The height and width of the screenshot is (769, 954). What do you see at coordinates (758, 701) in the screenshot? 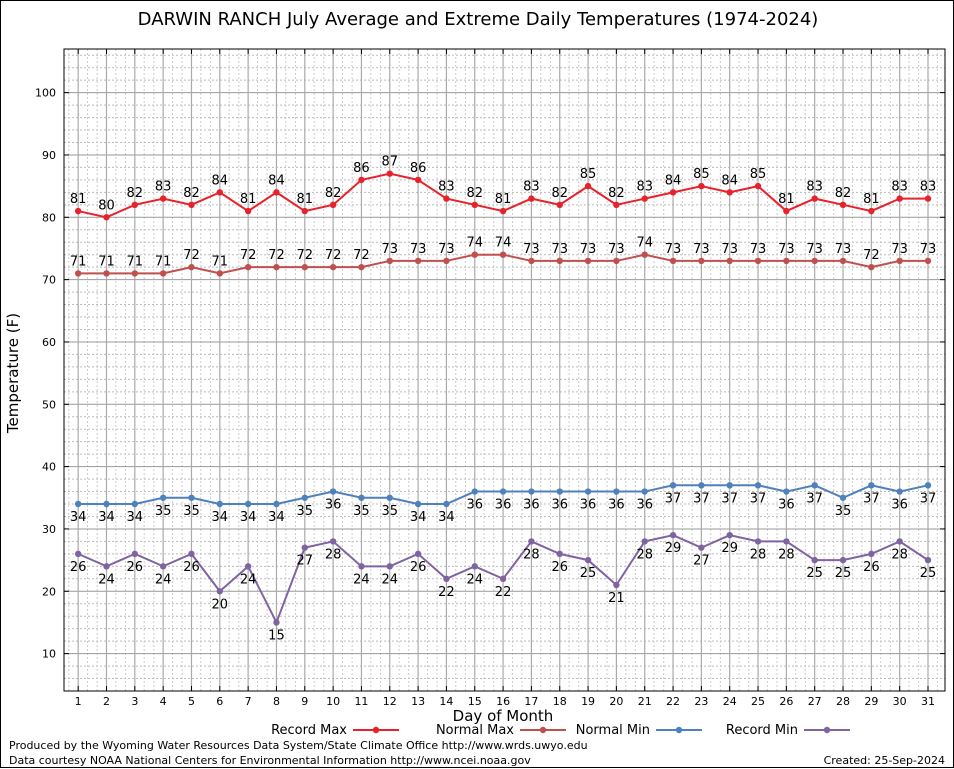
I see `x-tick-label: 25` at bounding box center [758, 701].